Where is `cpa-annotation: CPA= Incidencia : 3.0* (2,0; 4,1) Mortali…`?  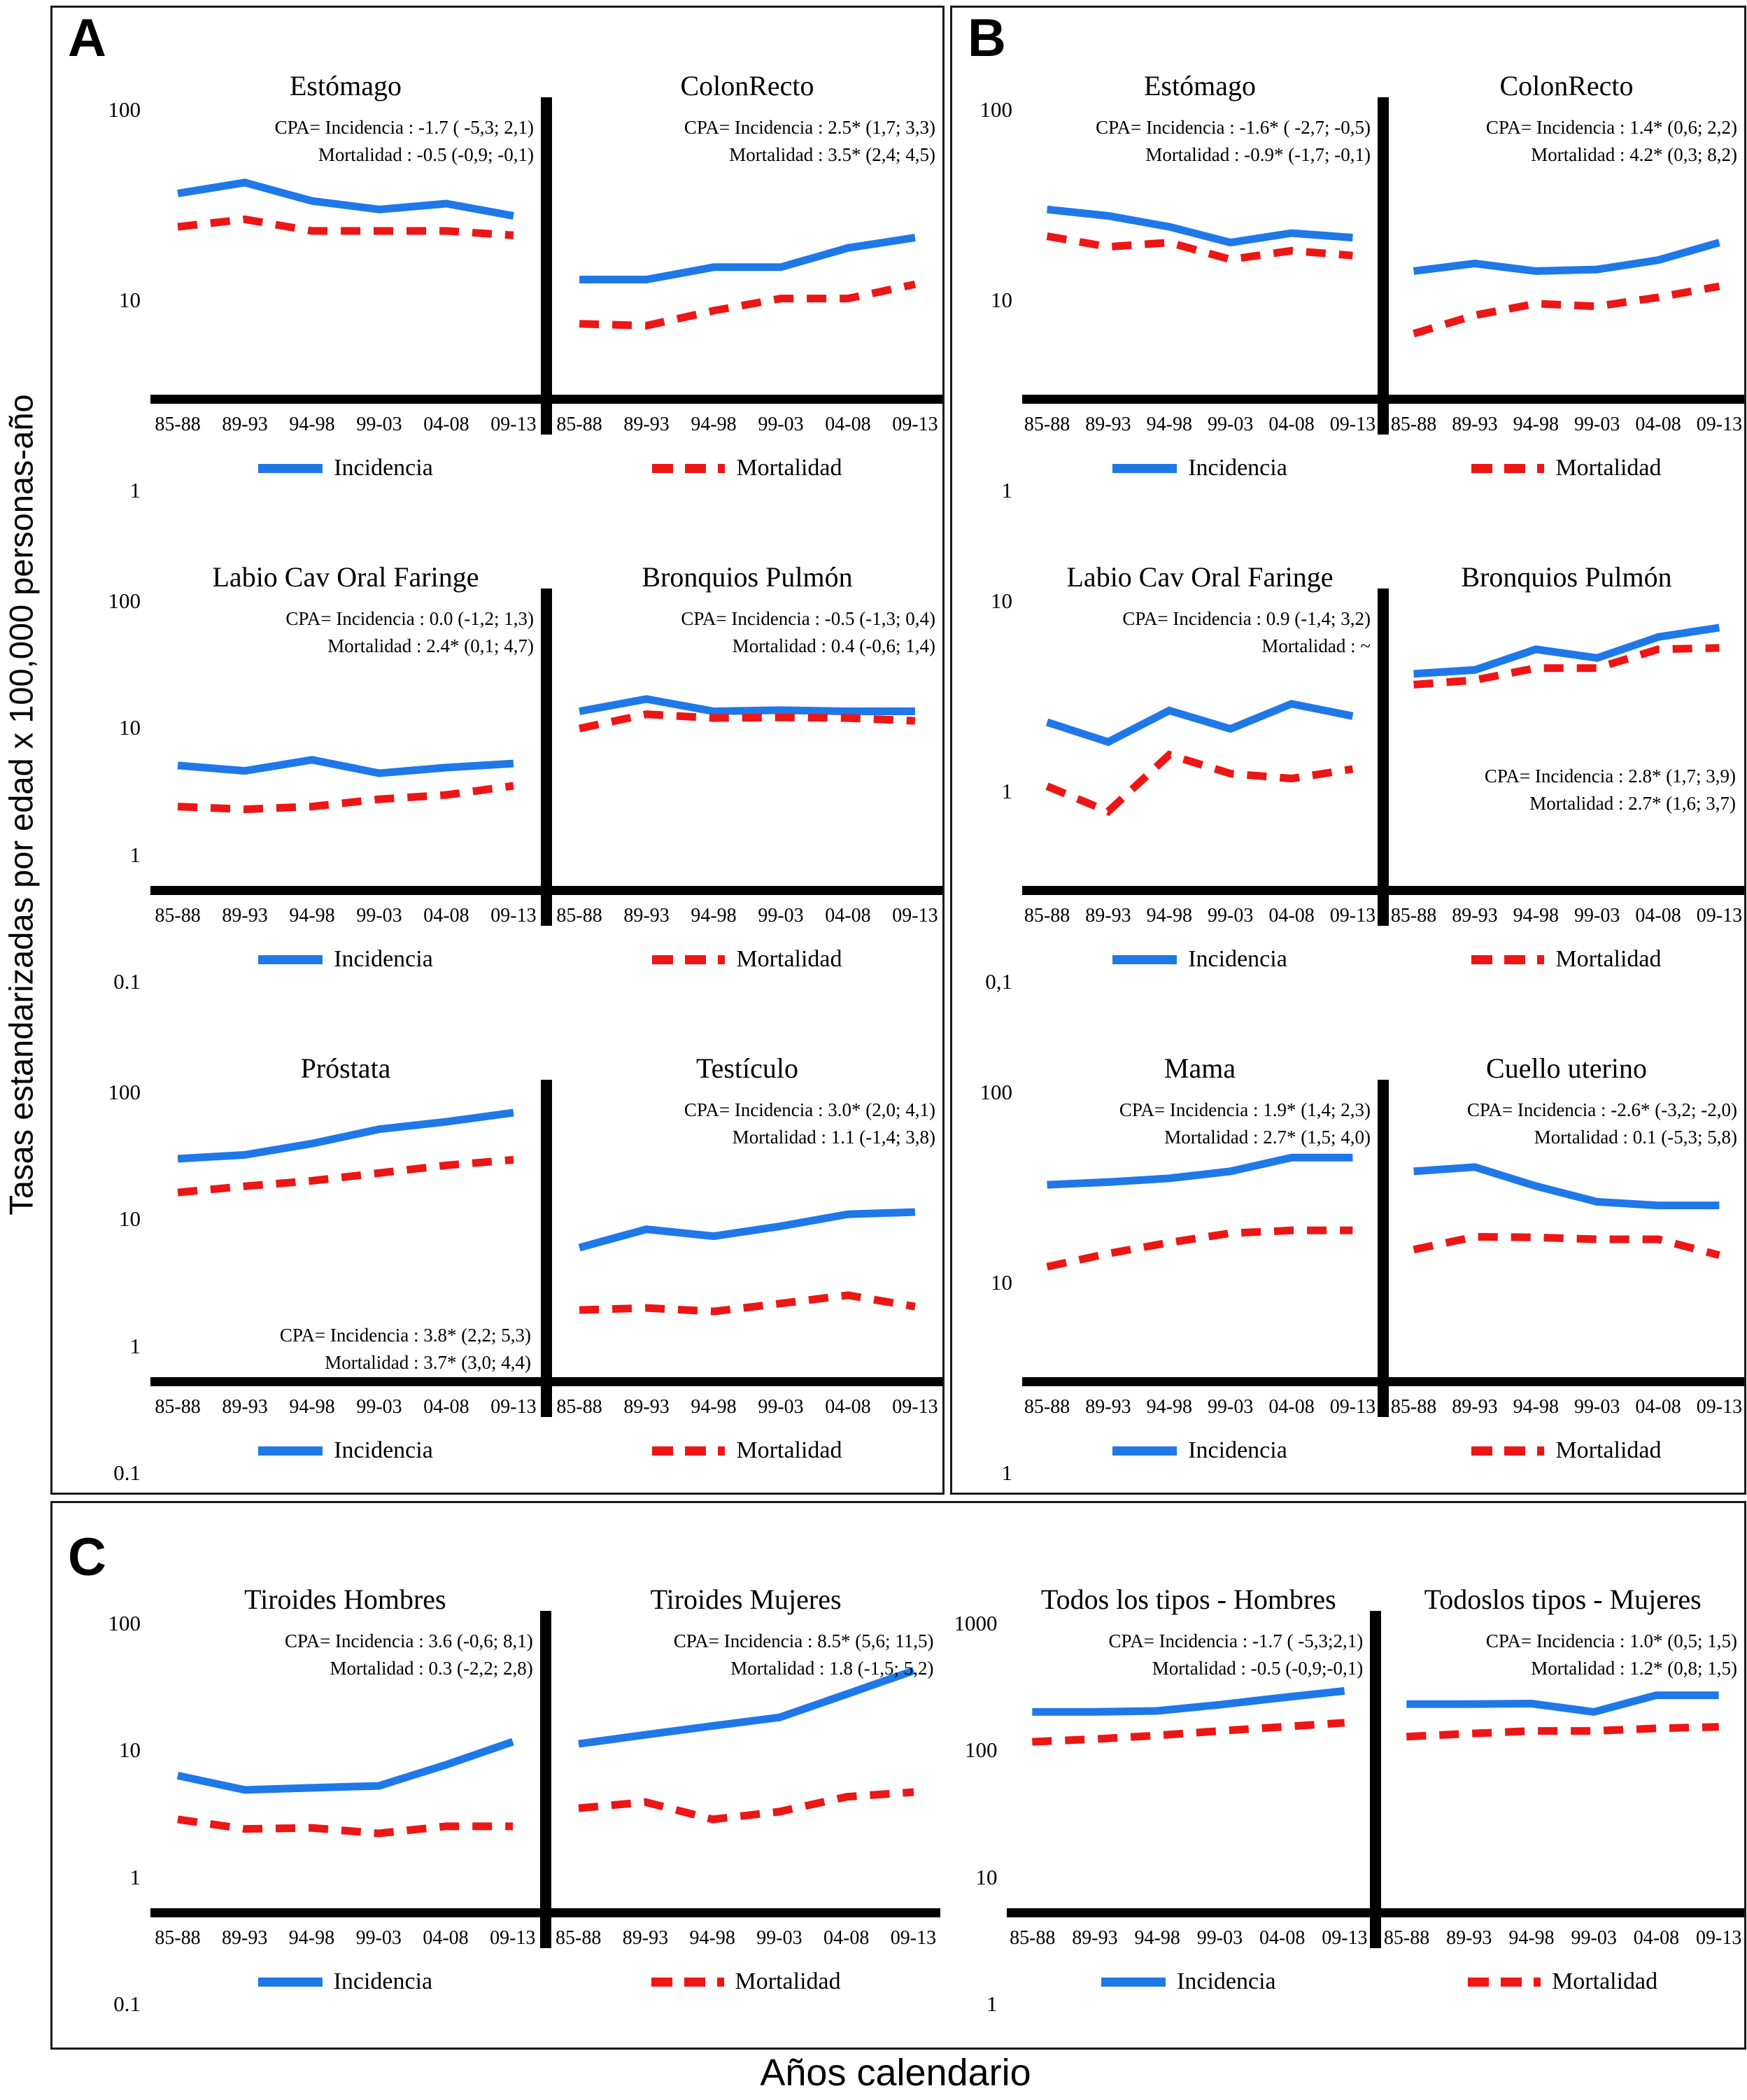 cpa-annotation: CPA= Incidencia : 3.0* (2,0; 4,1) Mortali… is located at coordinates (809, 1124).